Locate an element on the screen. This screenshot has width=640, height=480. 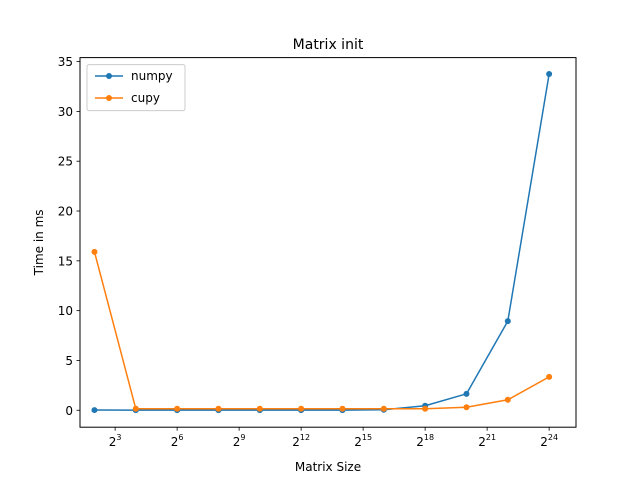
x-tick-label: 215 is located at coordinates (363, 441).